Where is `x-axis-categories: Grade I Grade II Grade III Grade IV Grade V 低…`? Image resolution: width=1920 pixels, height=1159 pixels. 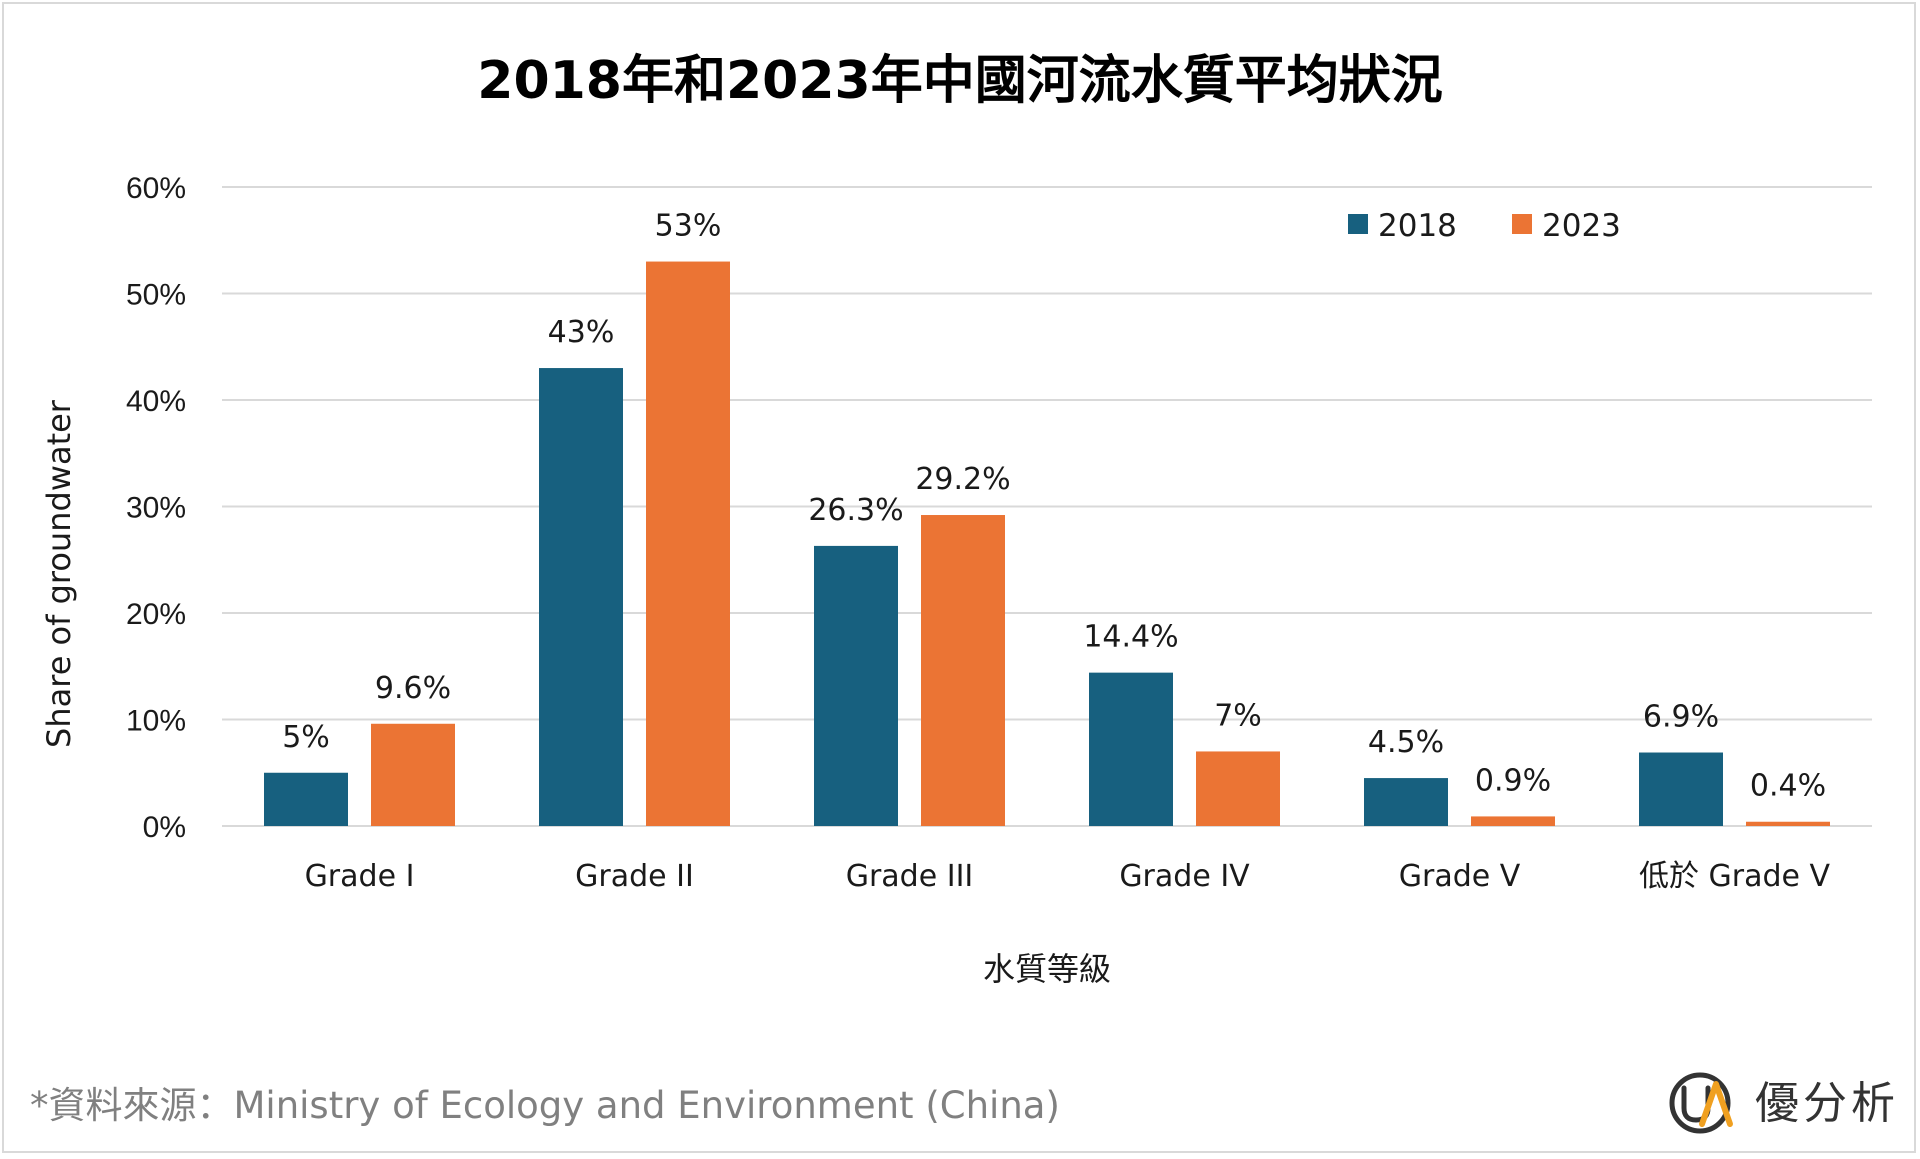
x-axis-categories: Grade I Grade II Grade III Grade IV Grade V 低… is located at coordinates (1068, 876).